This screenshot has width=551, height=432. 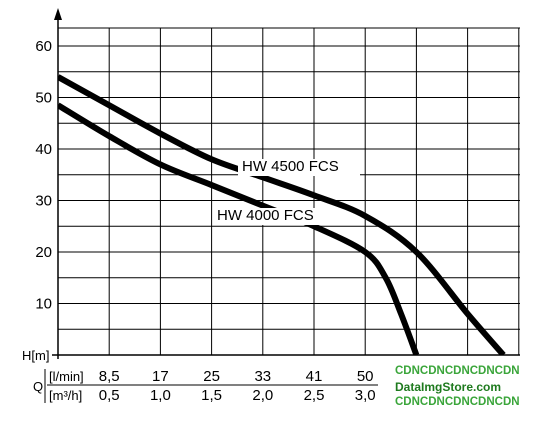 What do you see at coordinates (43, 201) in the screenshot?
I see `y-tick-label: 30` at bounding box center [43, 201].